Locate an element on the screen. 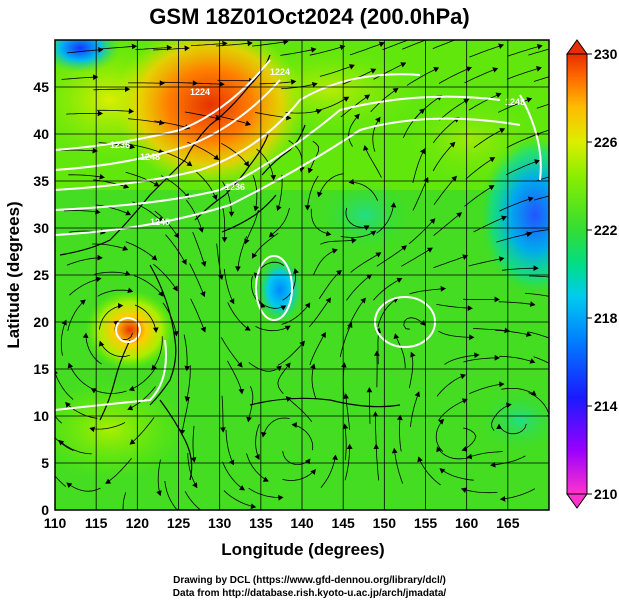 This screenshot has width=619, height=605. x-tick-label: 145 is located at coordinates (343, 523).